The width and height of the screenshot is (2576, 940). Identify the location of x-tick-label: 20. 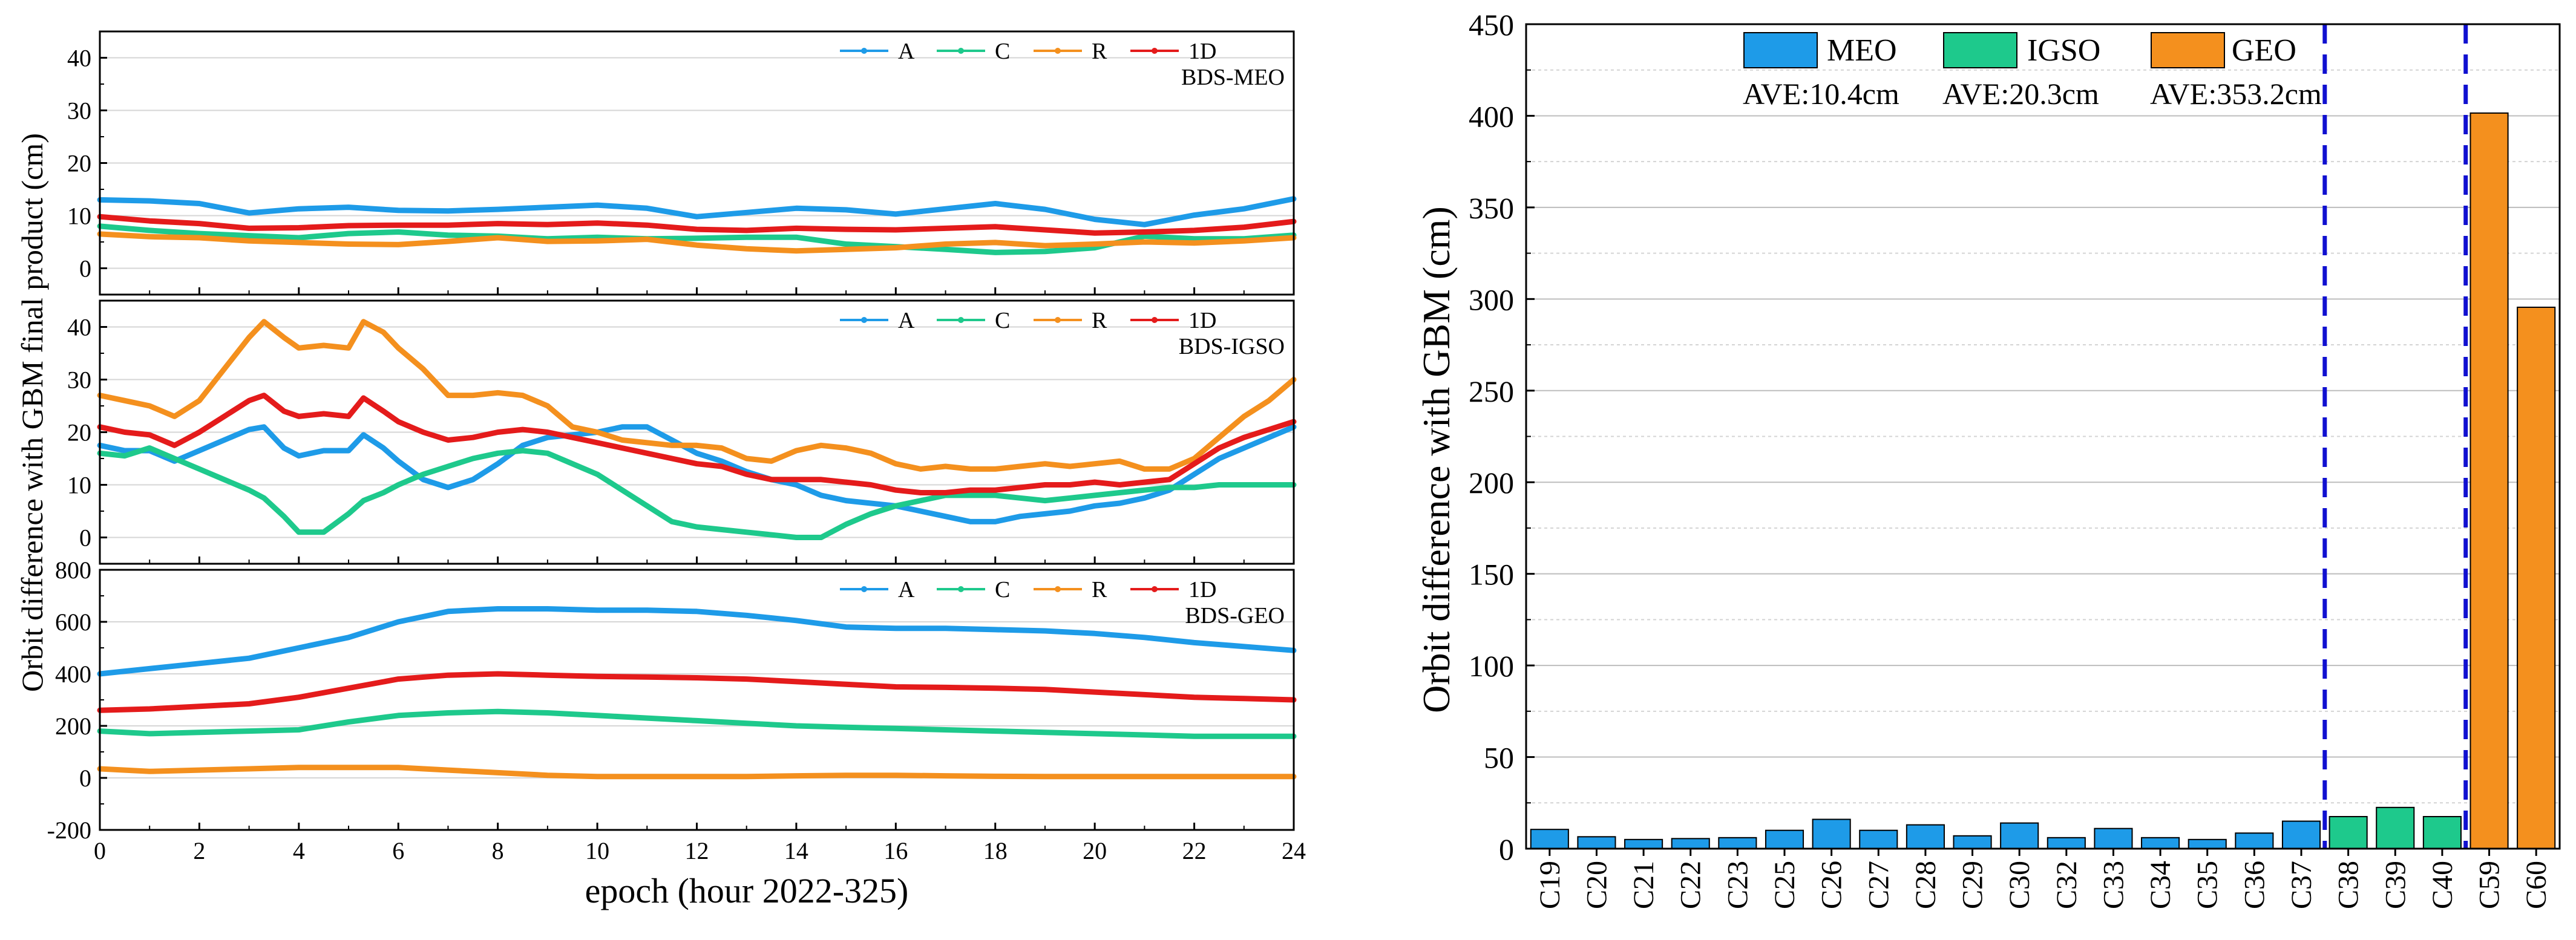
(1095, 850).